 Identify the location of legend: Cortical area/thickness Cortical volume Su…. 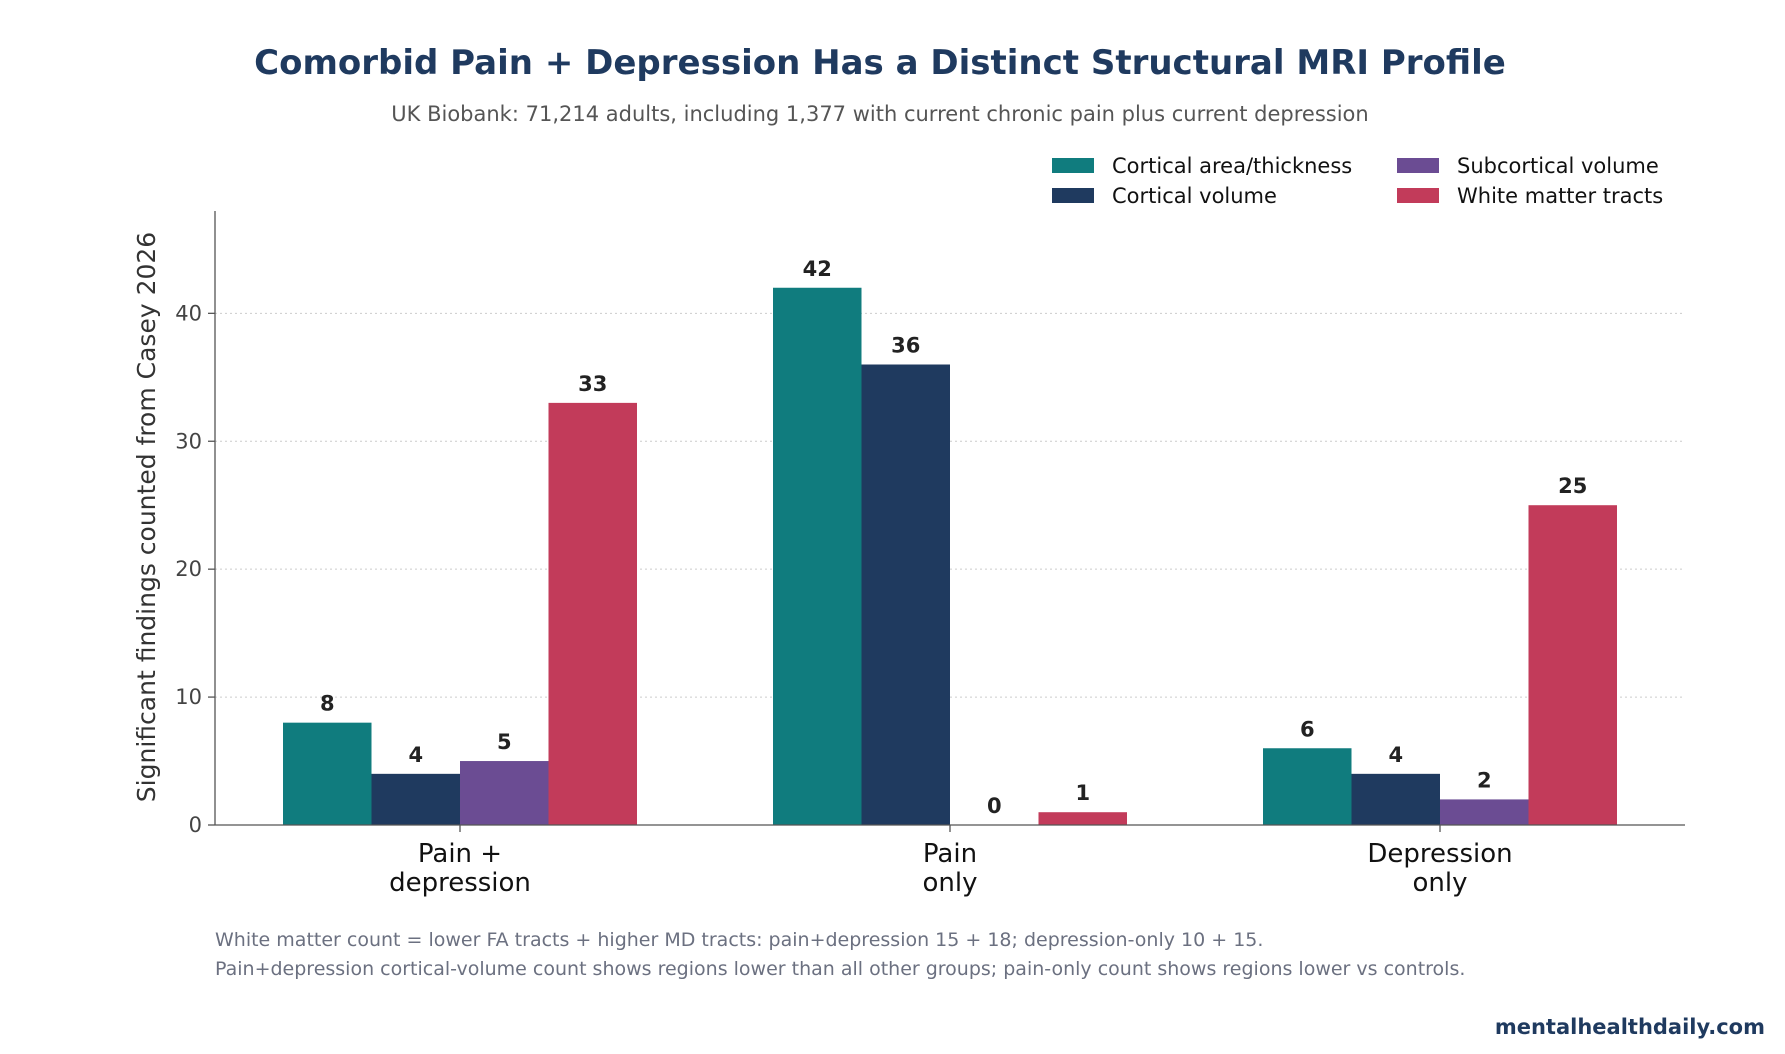
(1357, 181).